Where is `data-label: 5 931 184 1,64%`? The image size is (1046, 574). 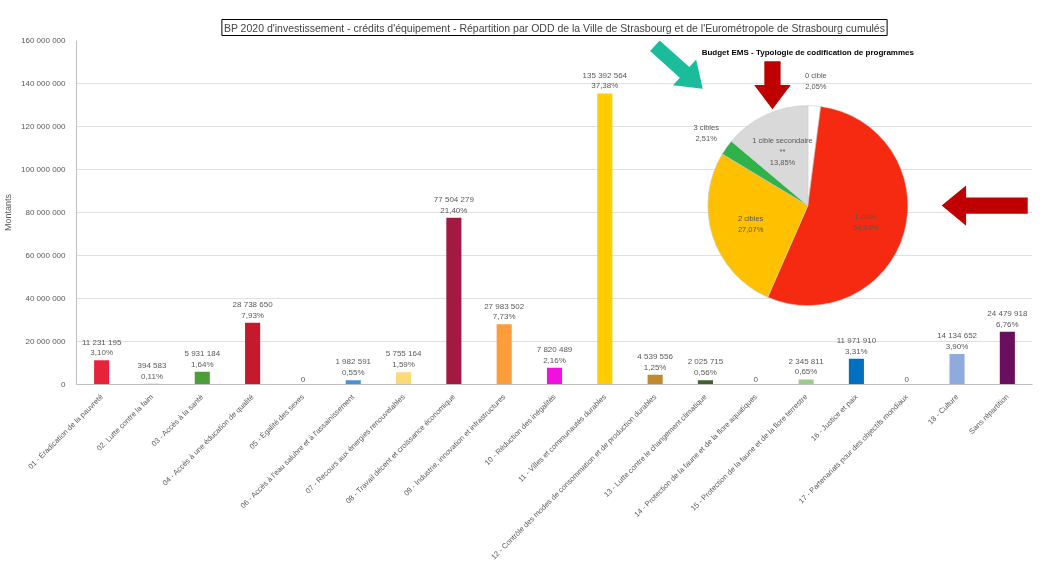
data-label: 5 931 184 1,64% is located at coordinates (202, 358).